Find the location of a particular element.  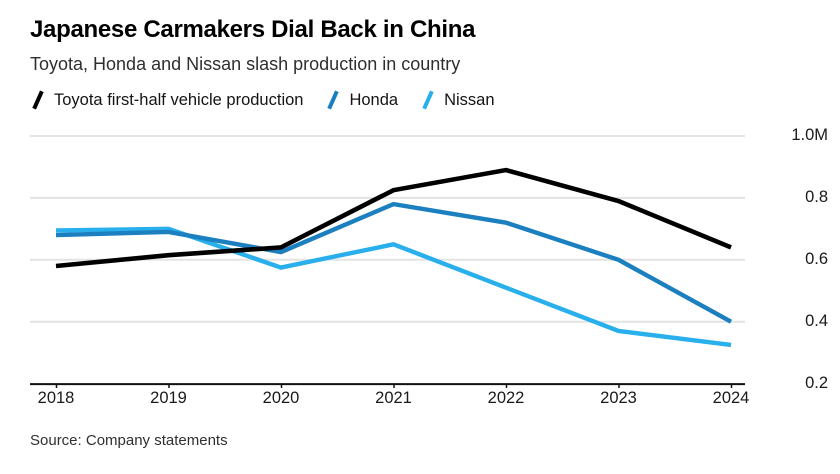

legend-label-nissan: Nissan is located at coordinates (469, 99).